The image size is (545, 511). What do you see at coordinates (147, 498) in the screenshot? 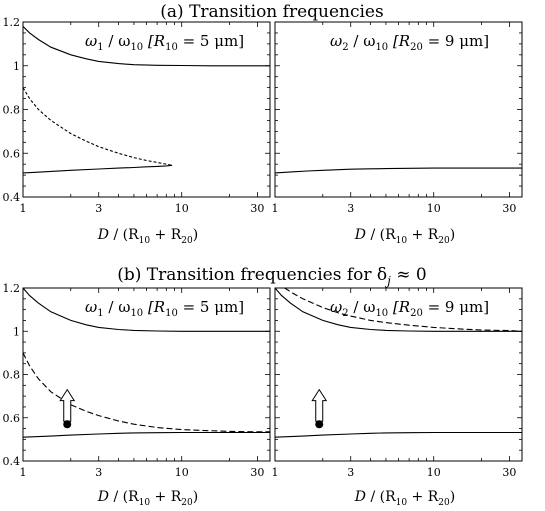
I see `xlabel-b-left: D / (R10 + R20)` at bounding box center [147, 498].